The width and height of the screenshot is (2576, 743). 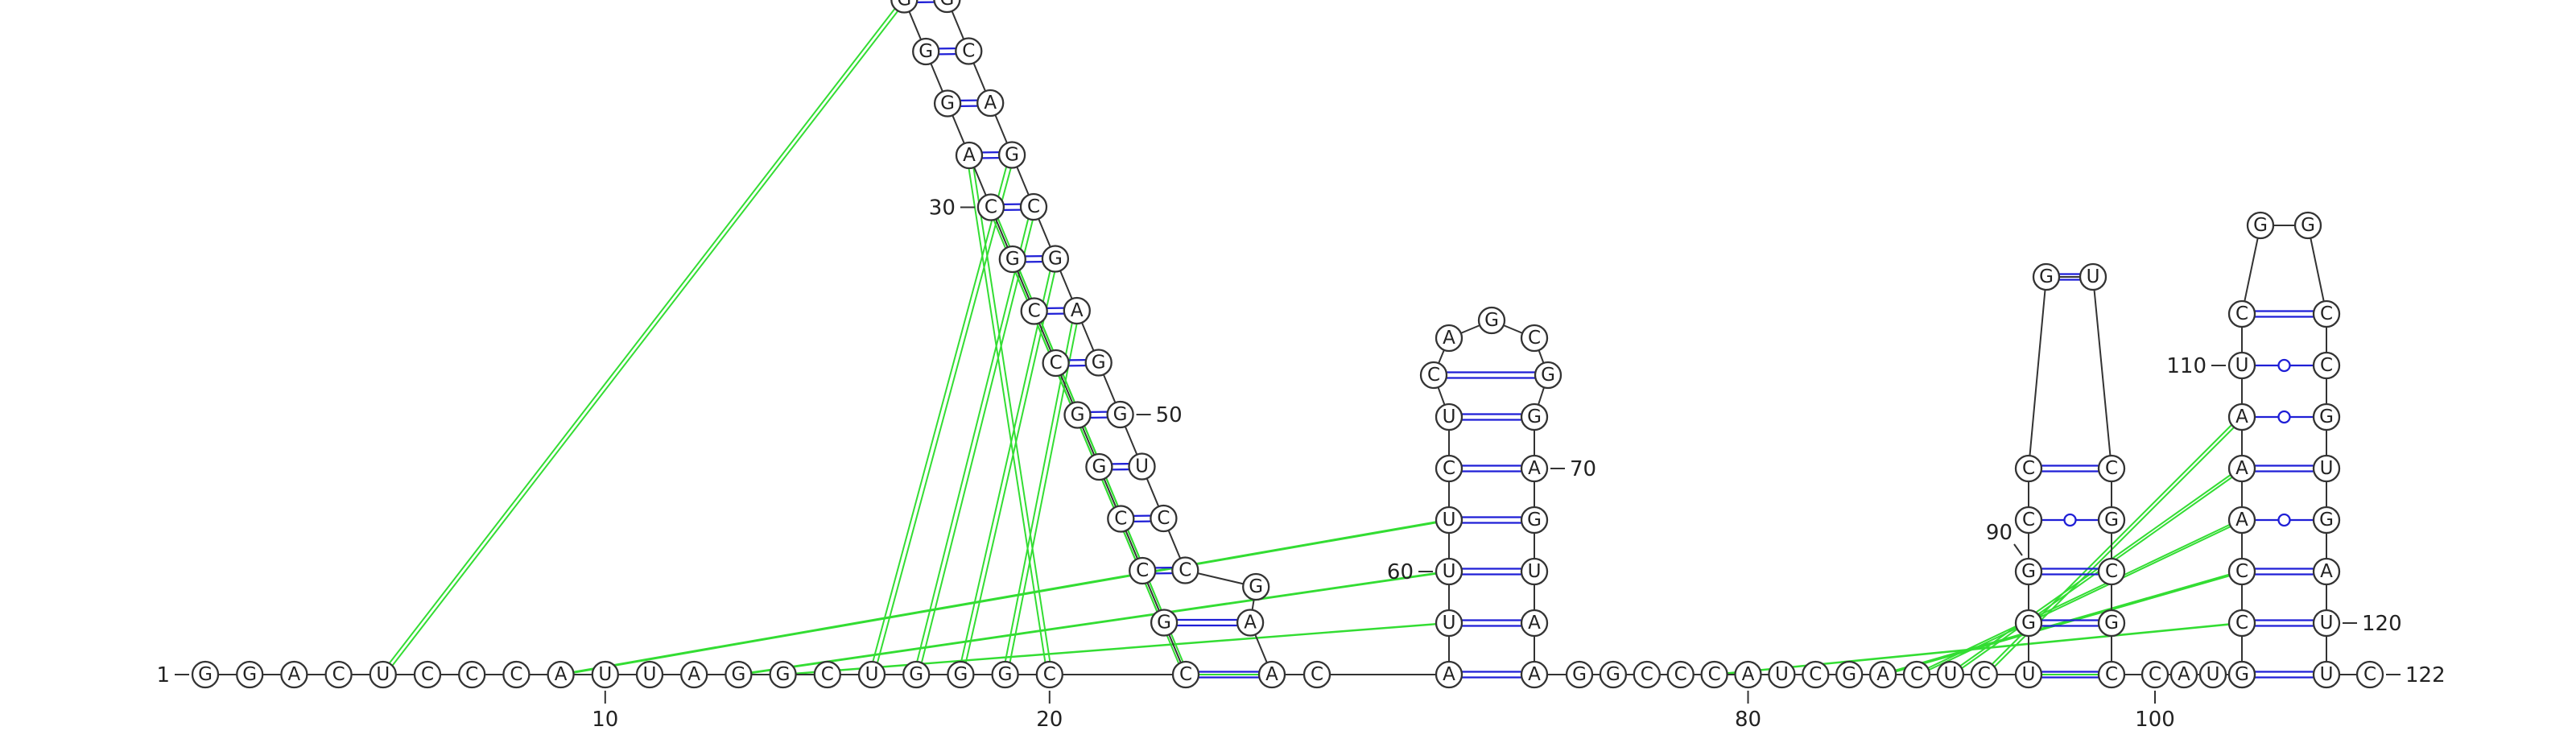 I want to click on nucleotide-19: G, so click(x=1005, y=675).